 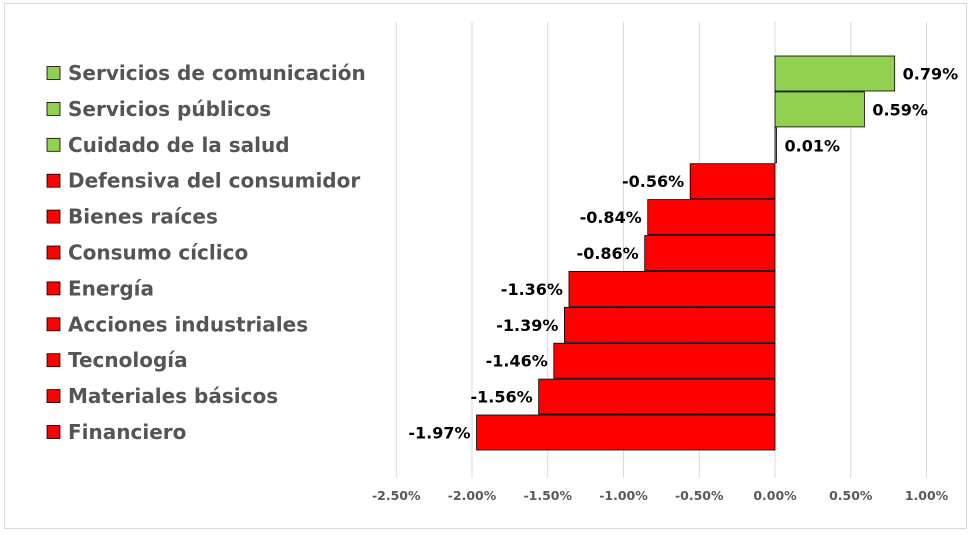 What do you see at coordinates (527, 325) in the screenshot?
I see `data-label: -1.39%` at bounding box center [527, 325].